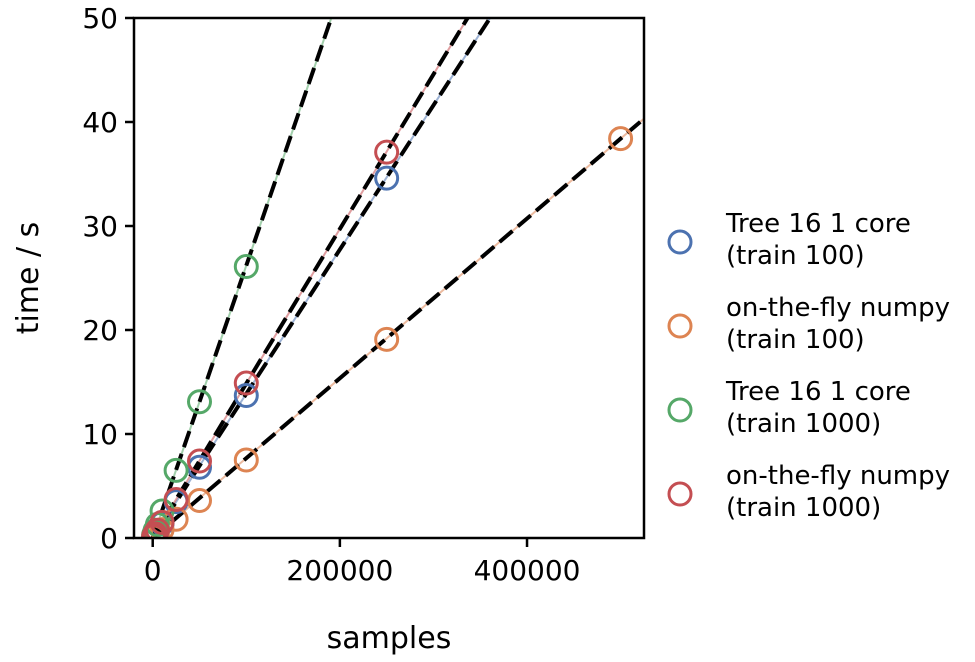 This screenshot has height=662, width=975. What do you see at coordinates (818, 392) in the screenshot?
I see `legend-label-2-0: Tree 16 1 core` at bounding box center [818, 392].